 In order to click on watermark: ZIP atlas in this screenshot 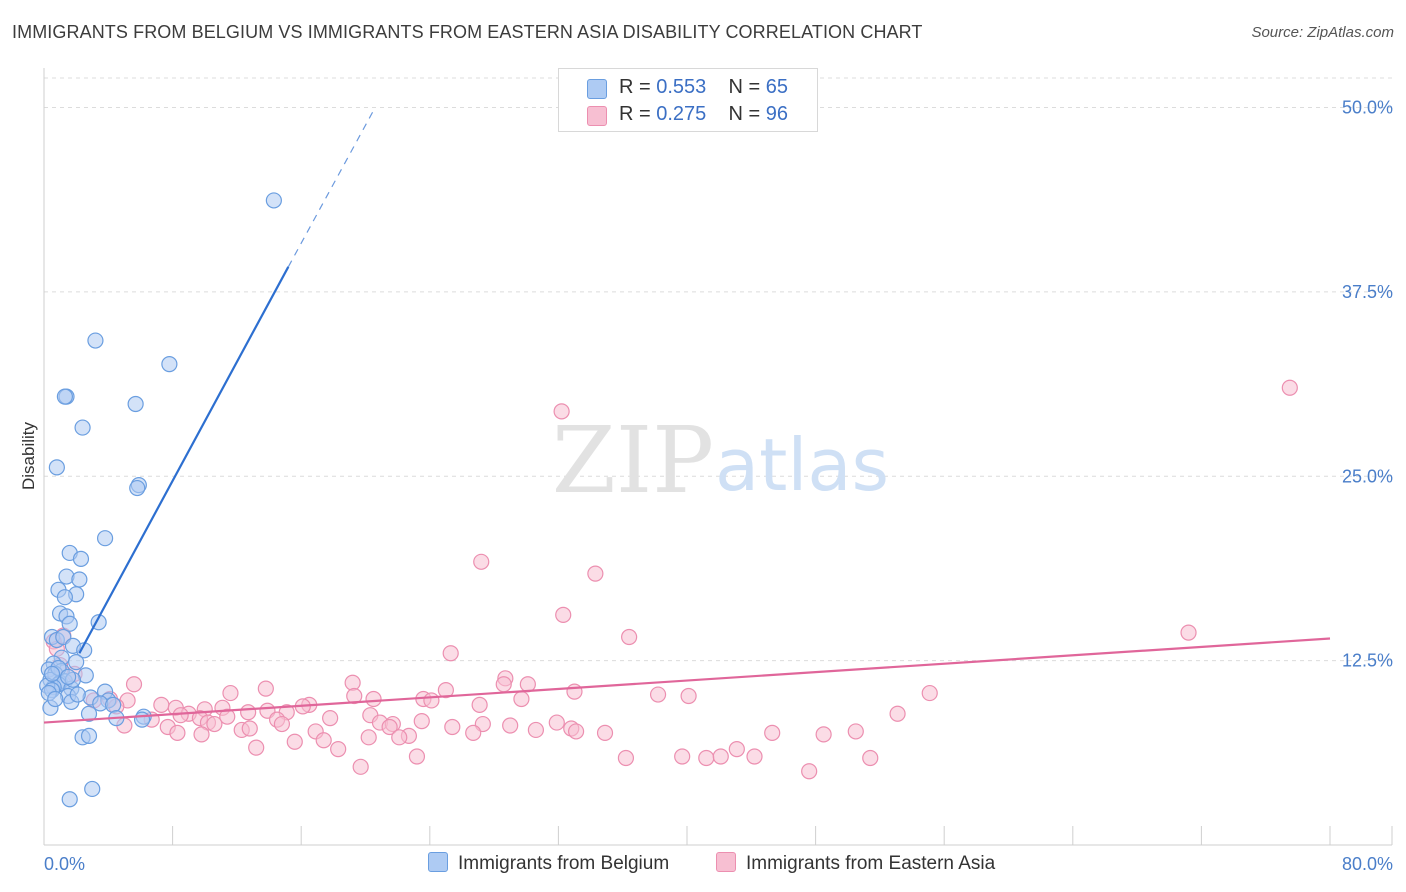, I will do `click(720, 460)`.